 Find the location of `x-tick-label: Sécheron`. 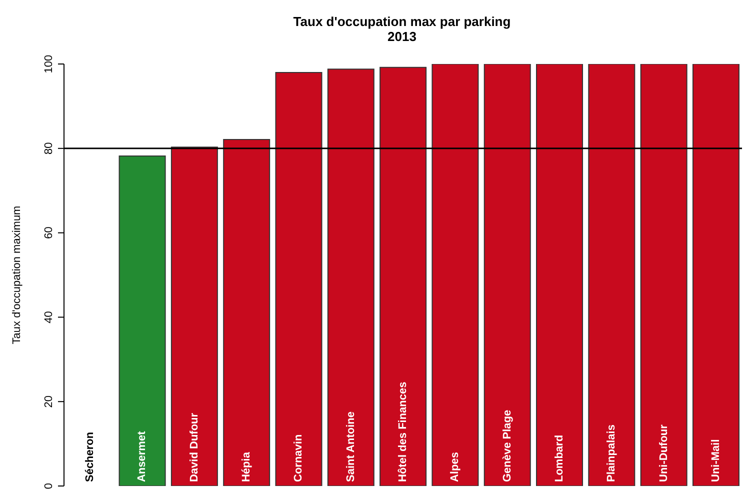

x-tick-label: Sécheron is located at coordinates (90, 457).